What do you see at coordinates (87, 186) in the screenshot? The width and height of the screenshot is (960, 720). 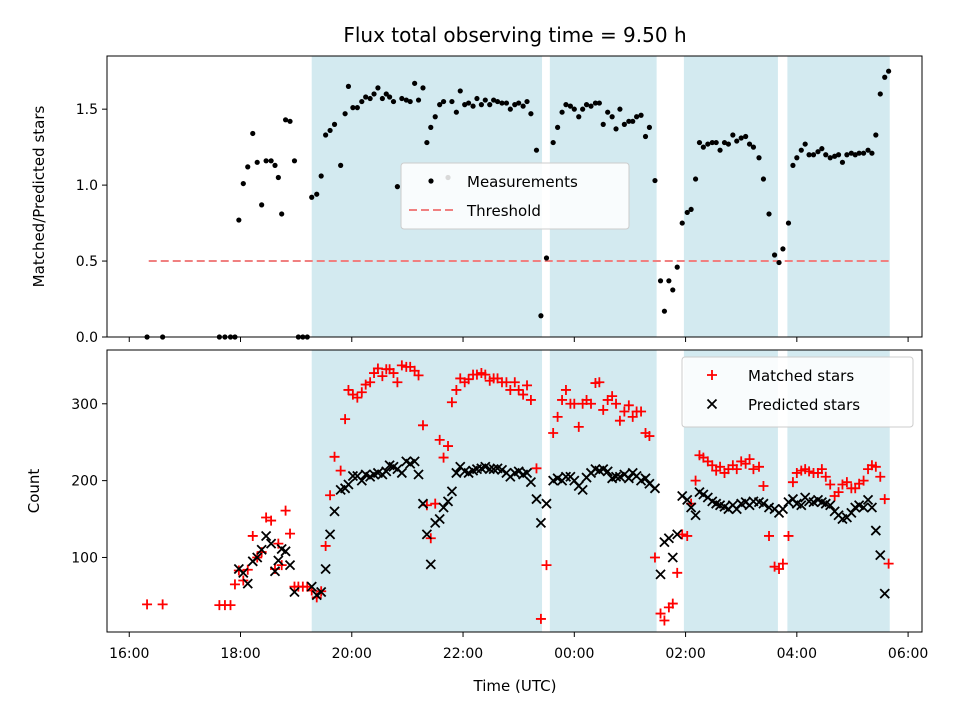 I see `y-tick-label: 1.0` at bounding box center [87, 186].